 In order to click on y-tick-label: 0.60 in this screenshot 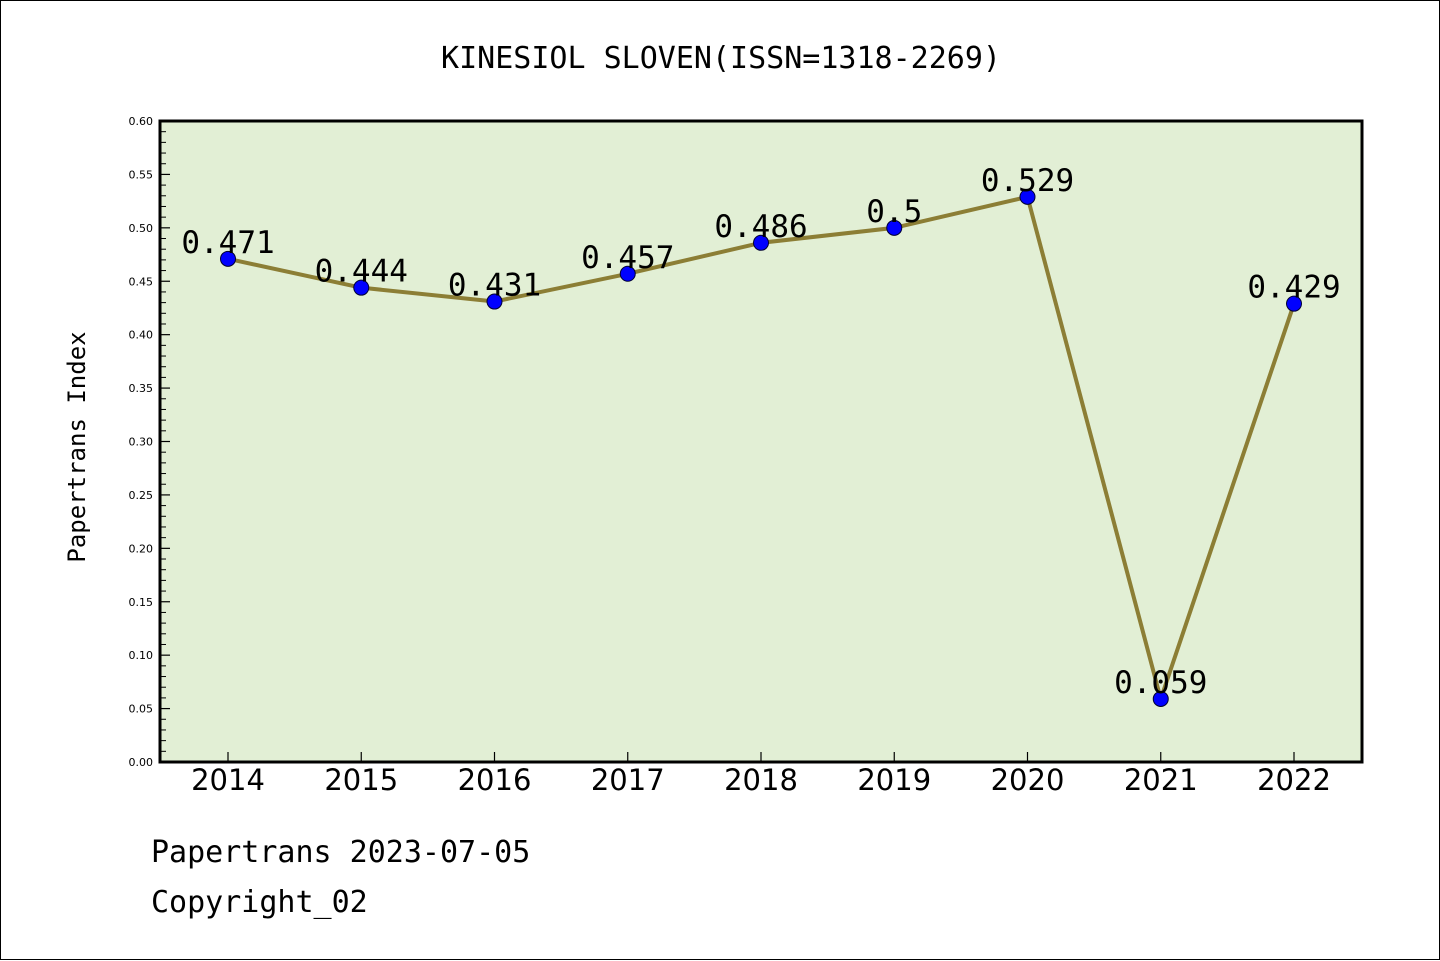, I will do `click(141, 121)`.